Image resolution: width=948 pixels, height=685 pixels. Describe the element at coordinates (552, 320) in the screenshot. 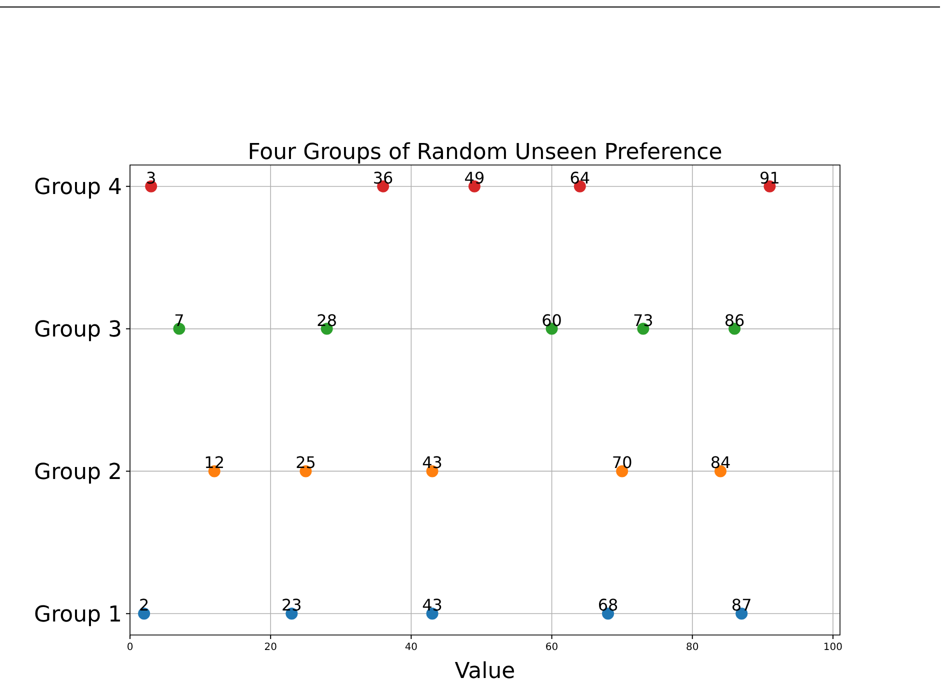

I see `data-label: 60` at that location.